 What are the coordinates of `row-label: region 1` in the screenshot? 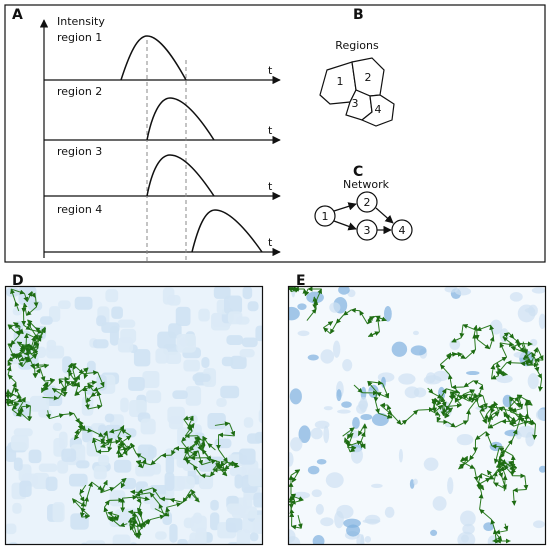 It's located at (79, 37).